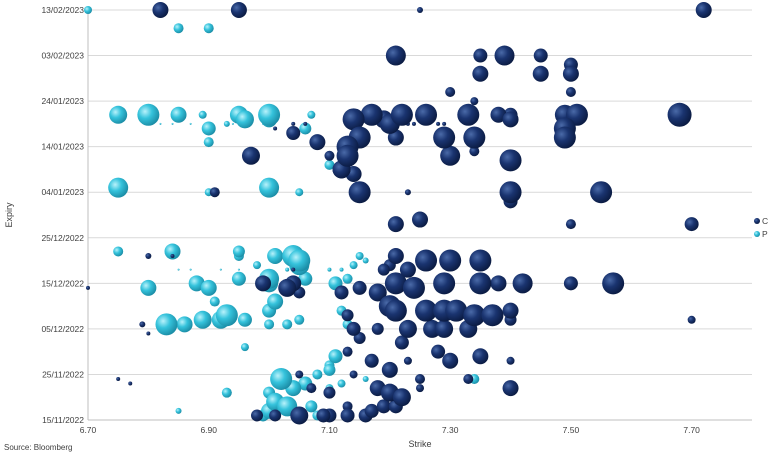 The height and width of the screenshot is (459, 770). Describe the element at coordinates (390, 430) in the screenshot. I see `x-axis-ticks: 6.70 6.90 7.10 7.30 7.50 7.70` at that location.